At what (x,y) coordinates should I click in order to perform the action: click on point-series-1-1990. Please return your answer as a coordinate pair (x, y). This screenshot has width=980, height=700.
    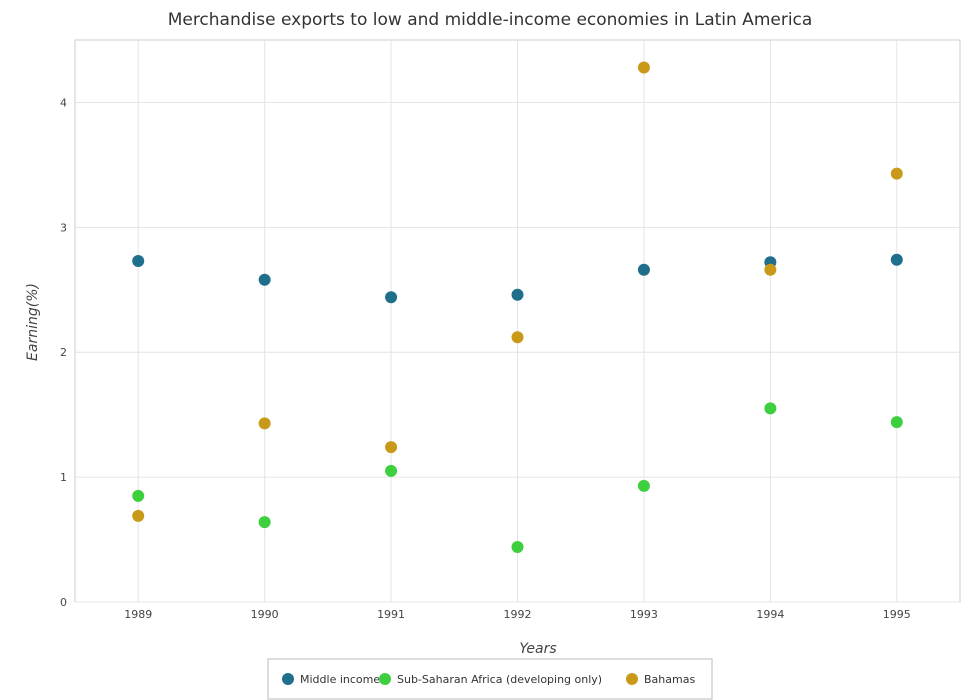
    Looking at the image, I should click on (264, 522).